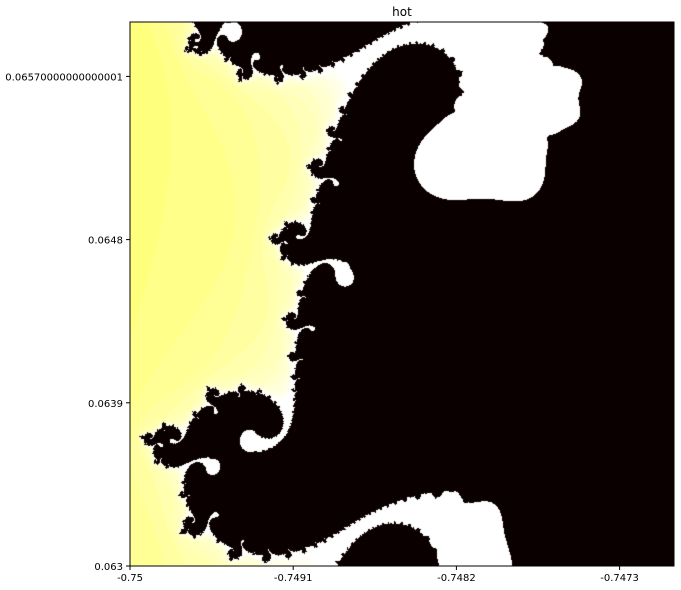 Image resolution: width=681 pixels, height=590 pixels. What do you see at coordinates (293, 578) in the screenshot?
I see `x-tick-label: -0.7491` at bounding box center [293, 578].